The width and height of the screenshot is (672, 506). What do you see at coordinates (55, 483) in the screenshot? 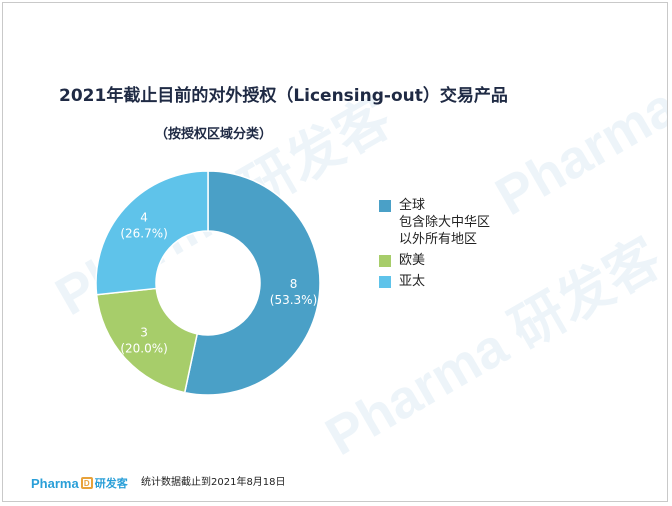
I see `logo-text: Pharma` at bounding box center [55, 483].